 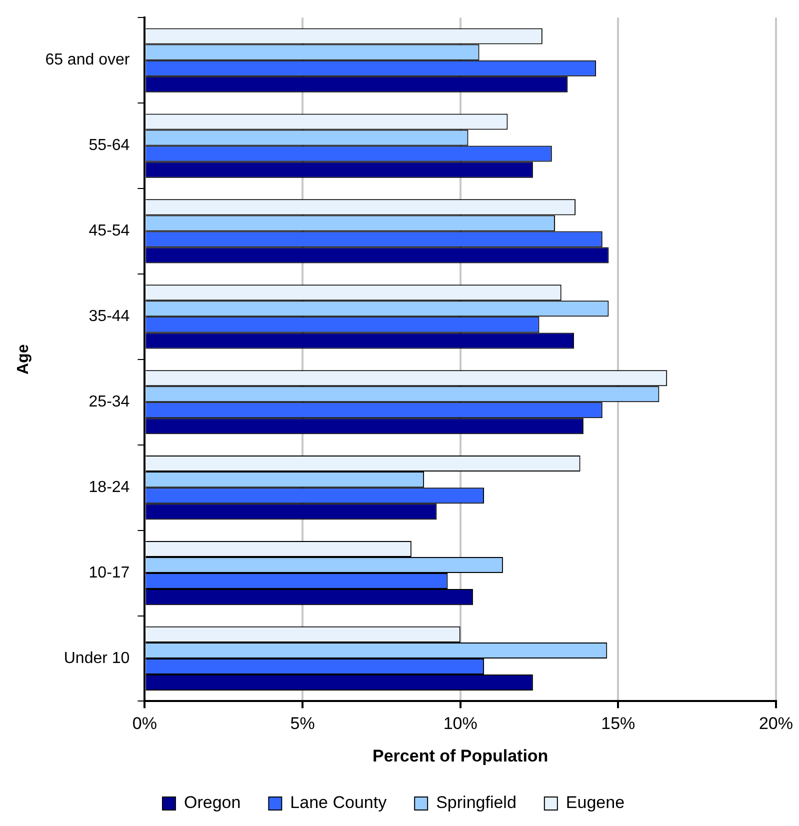 What do you see at coordinates (109, 487) in the screenshot?
I see `y-tick-label: 18-24` at bounding box center [109, 487].